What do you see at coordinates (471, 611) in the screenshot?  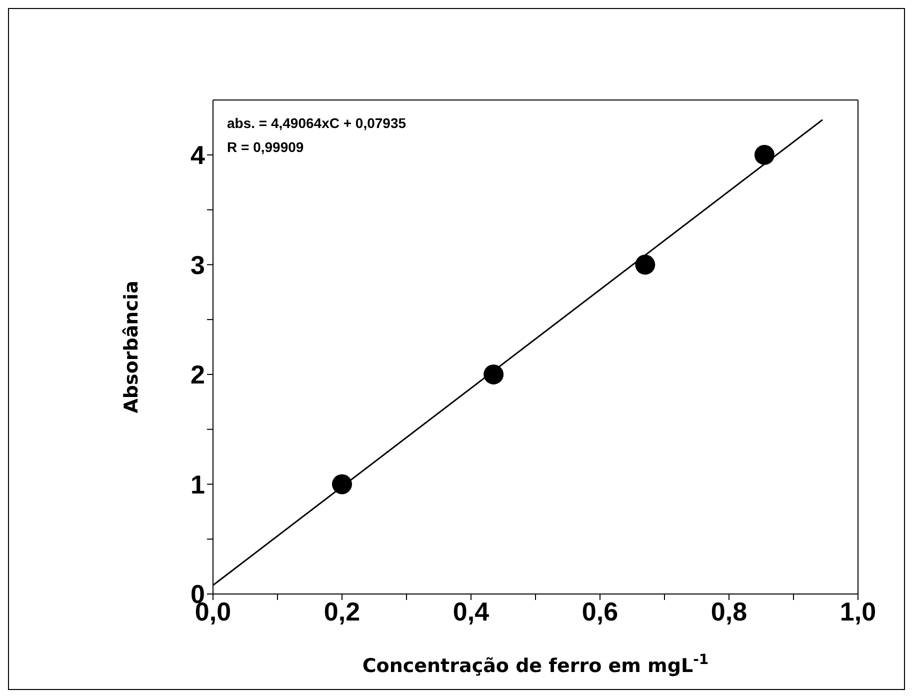 I see `x-tick-label: 0,4` at bounding box center [471, 611].